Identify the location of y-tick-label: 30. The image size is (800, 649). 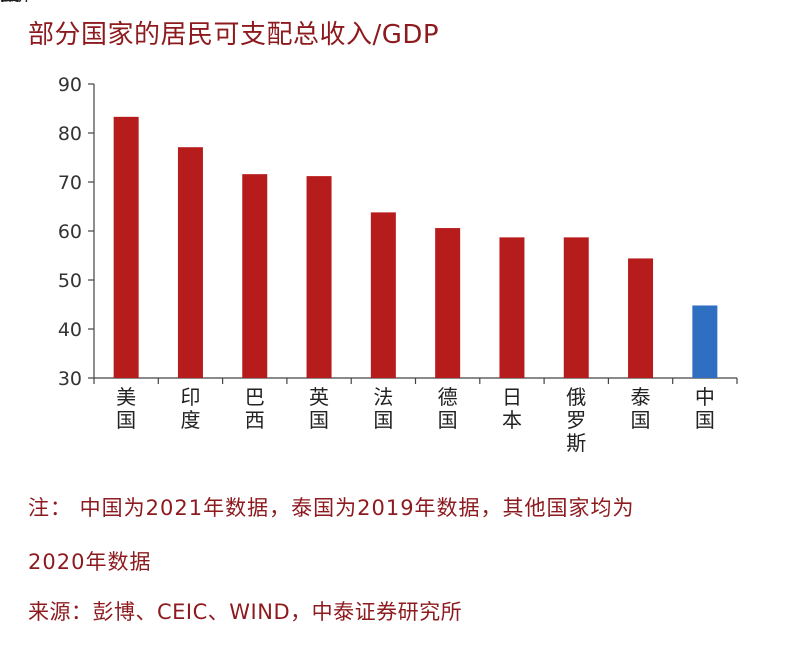
(70, 379).